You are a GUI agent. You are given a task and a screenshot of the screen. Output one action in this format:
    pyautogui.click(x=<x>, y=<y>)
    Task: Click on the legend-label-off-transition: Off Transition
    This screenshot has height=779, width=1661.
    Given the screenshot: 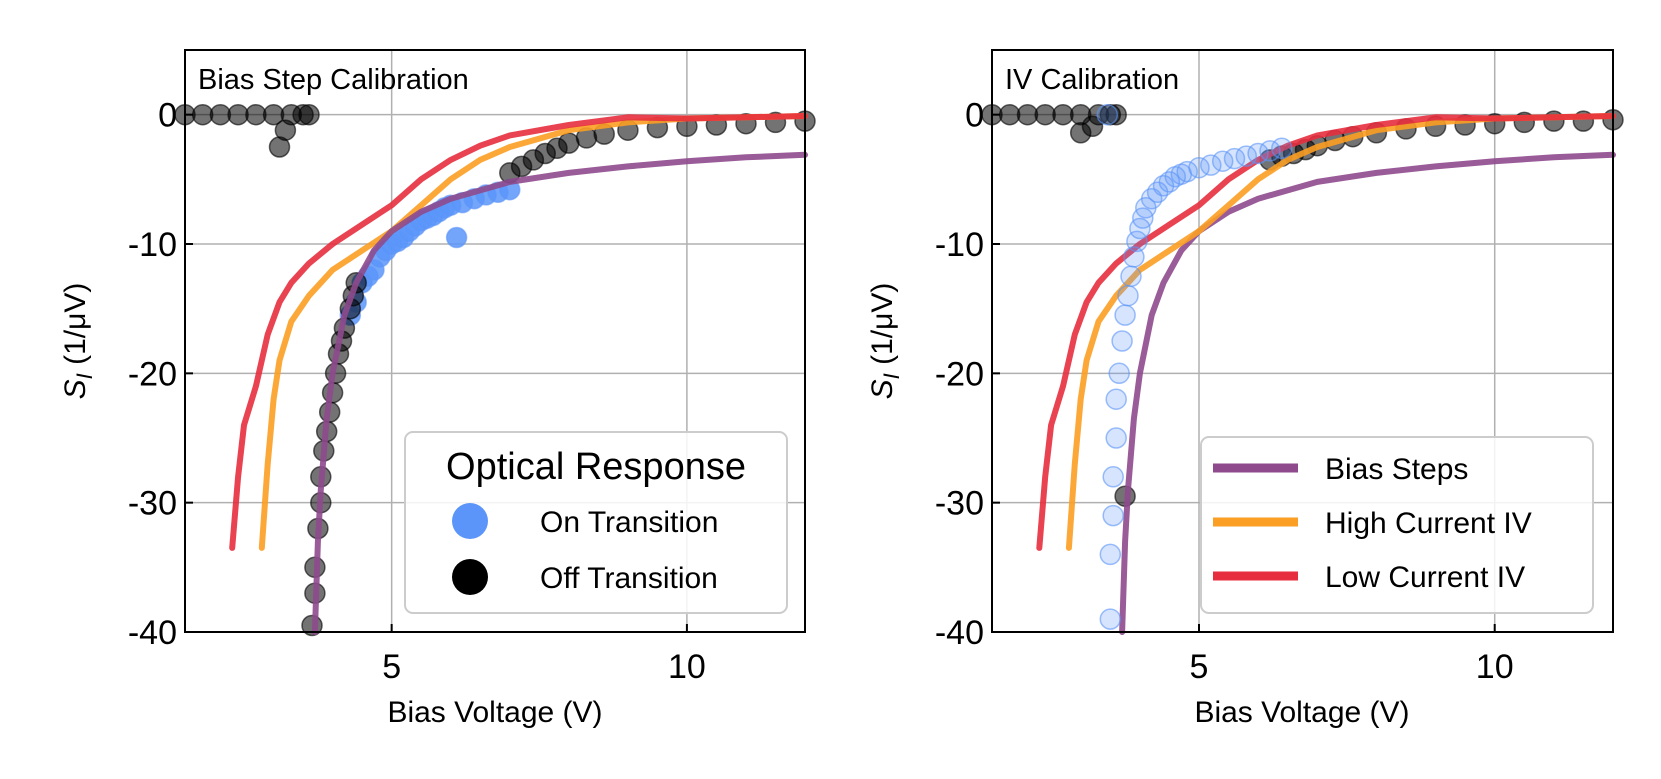 What is the action you would take?
    pyautogui.click(x=629, y=578)
    